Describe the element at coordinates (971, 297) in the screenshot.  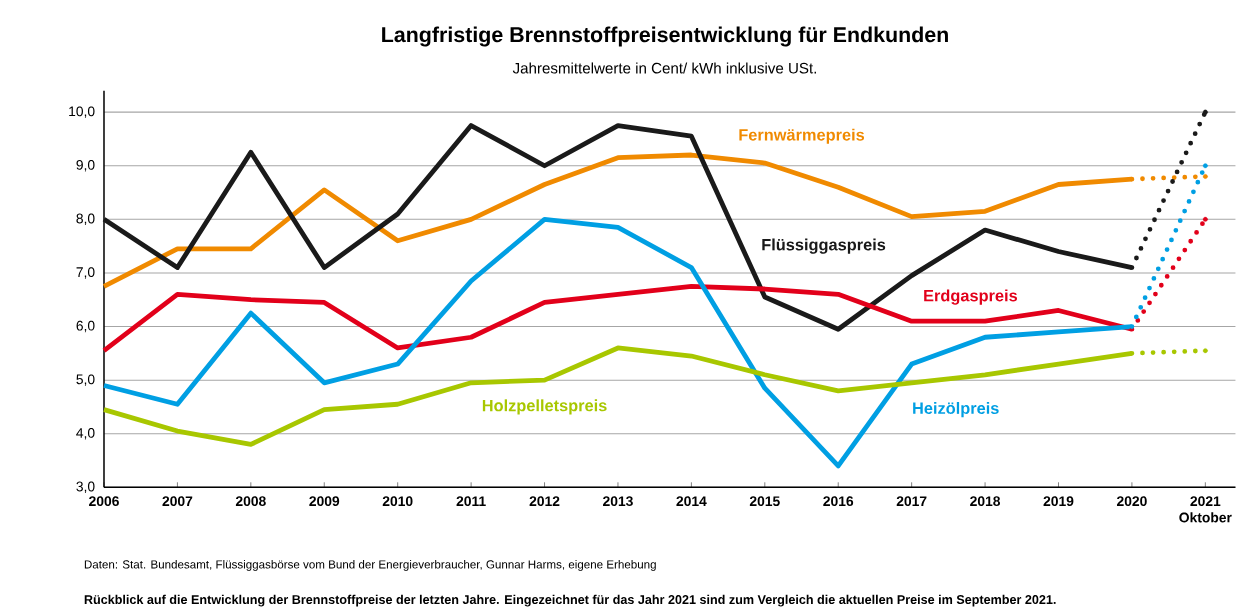
I see `series-label: Erdgaspreis` at that location.